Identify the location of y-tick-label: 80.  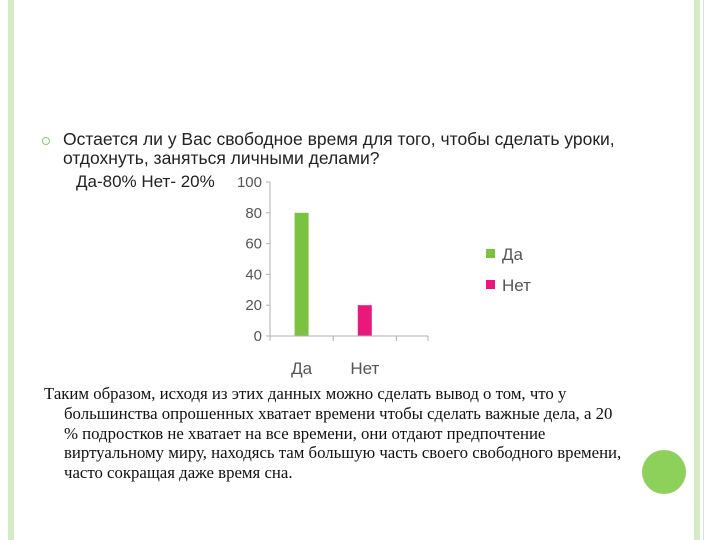
(253, 213).